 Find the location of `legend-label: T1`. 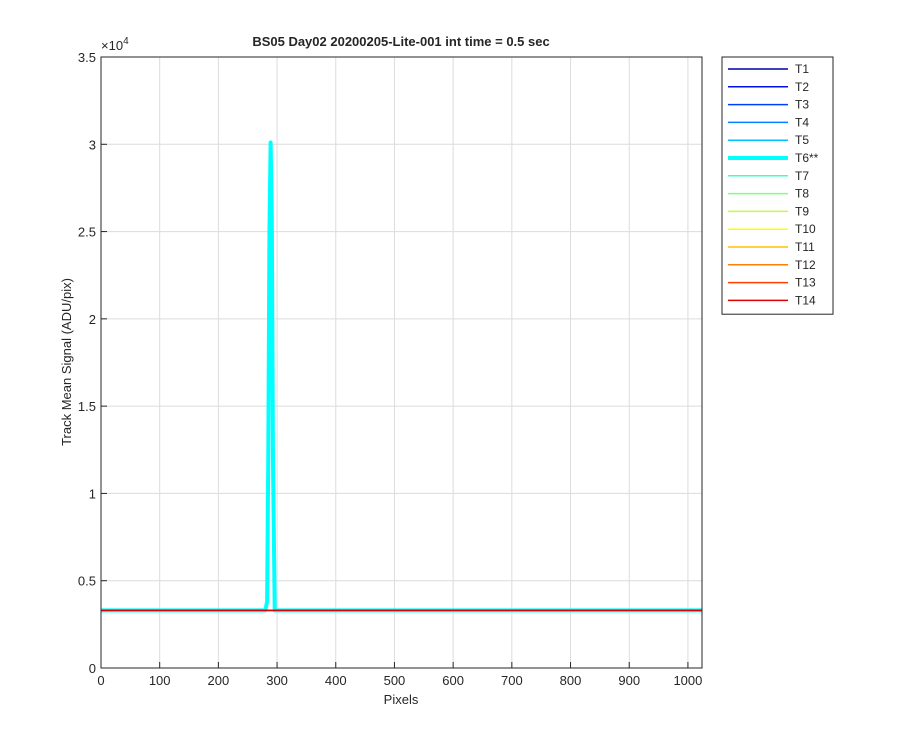

legend-label: T1 is located at coordinates (802, 69).